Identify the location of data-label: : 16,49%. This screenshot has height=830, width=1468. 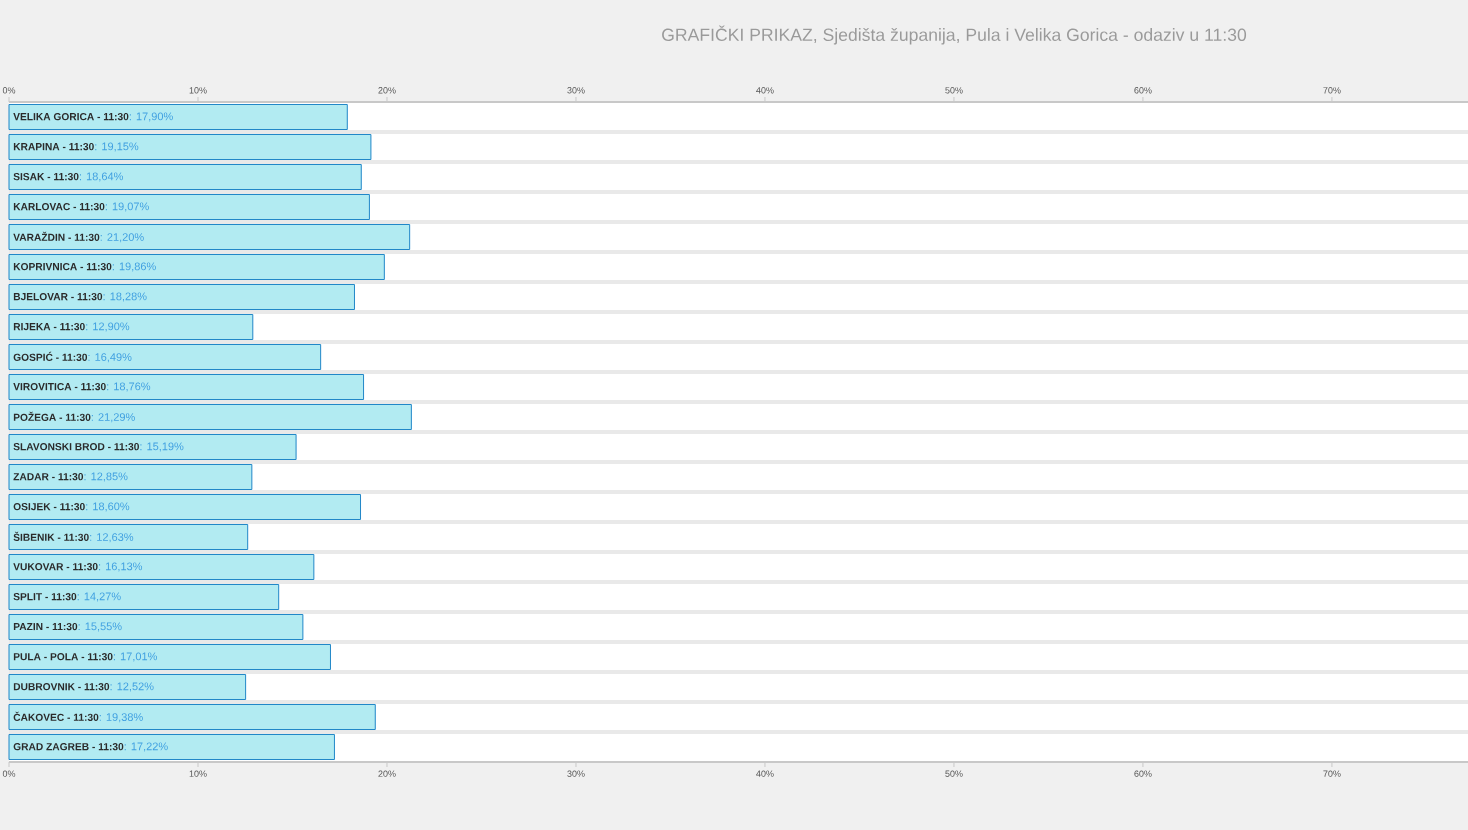
(110, 358).